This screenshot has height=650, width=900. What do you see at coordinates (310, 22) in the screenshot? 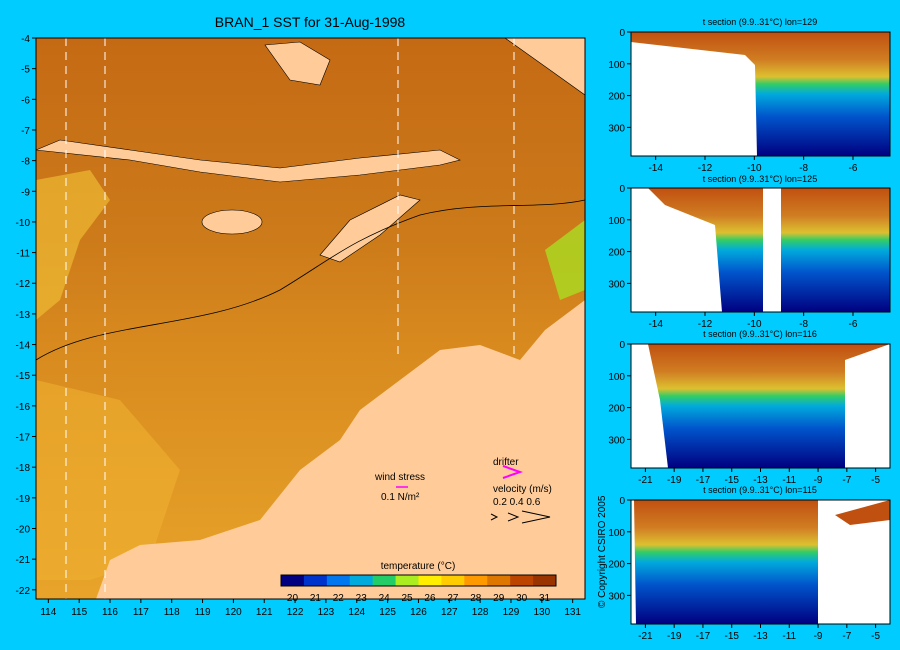
I see `page-title: BRAN_1 SST for 31-Aug-1998` at bounding box center [310, 22].